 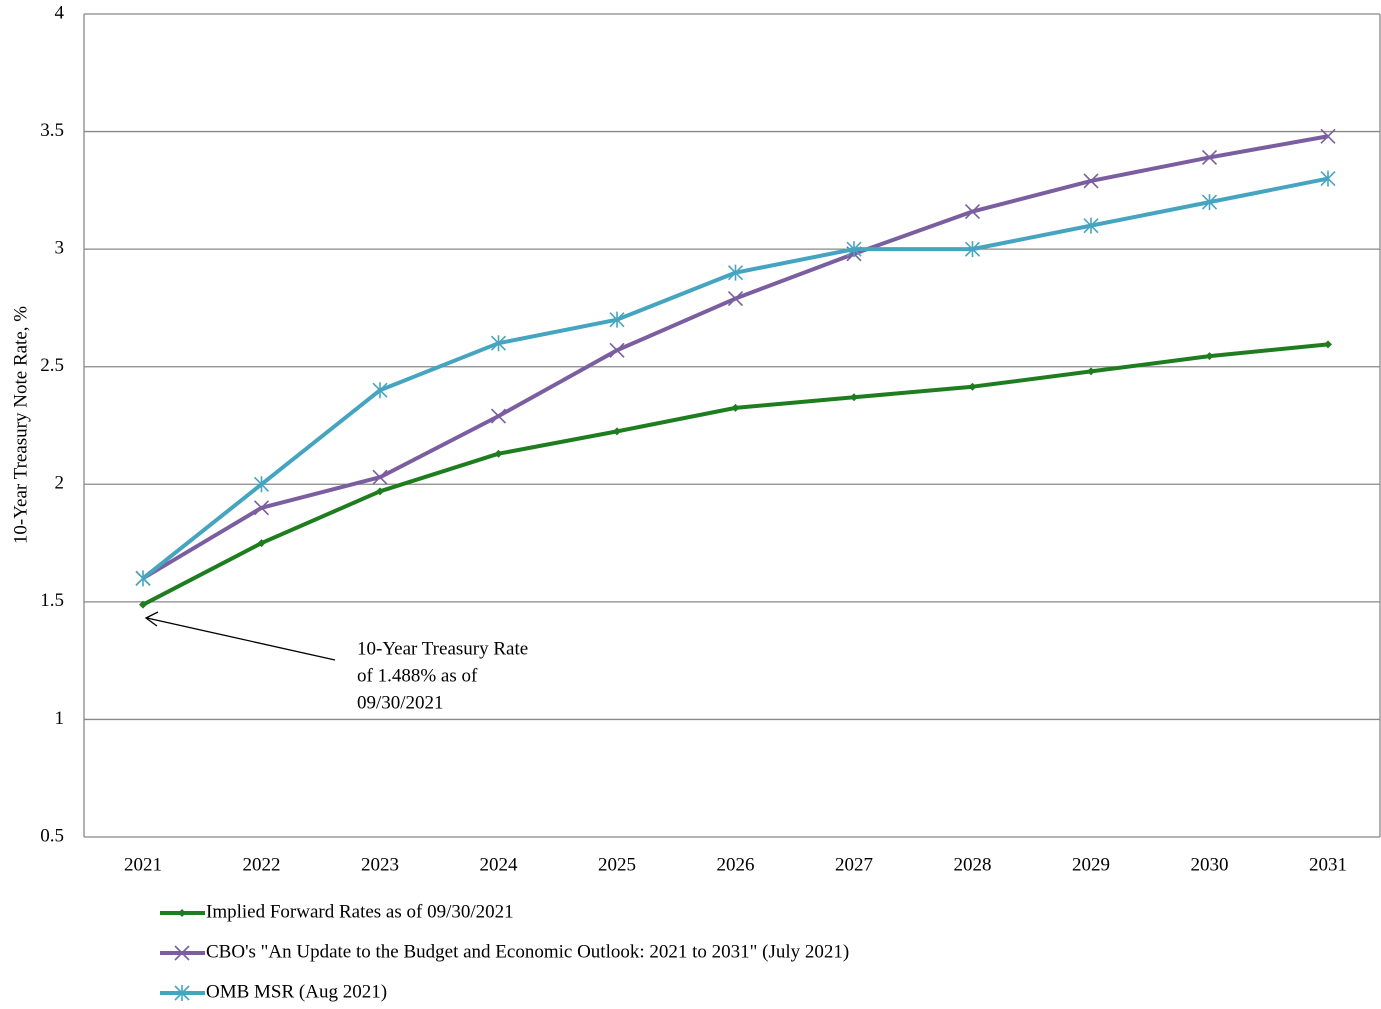 I want to click on y-tick-label: 1, so click(x=60, y=718).